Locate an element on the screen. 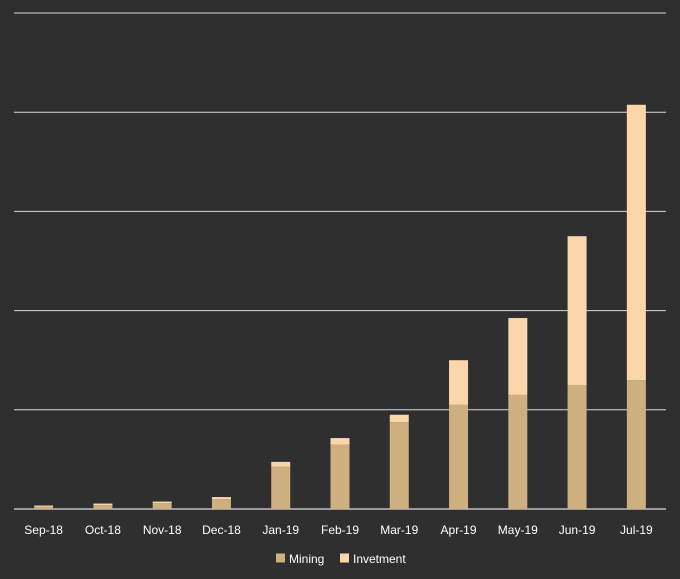  x-tick-label: Sep-18 is located at coordinates (43, 530).